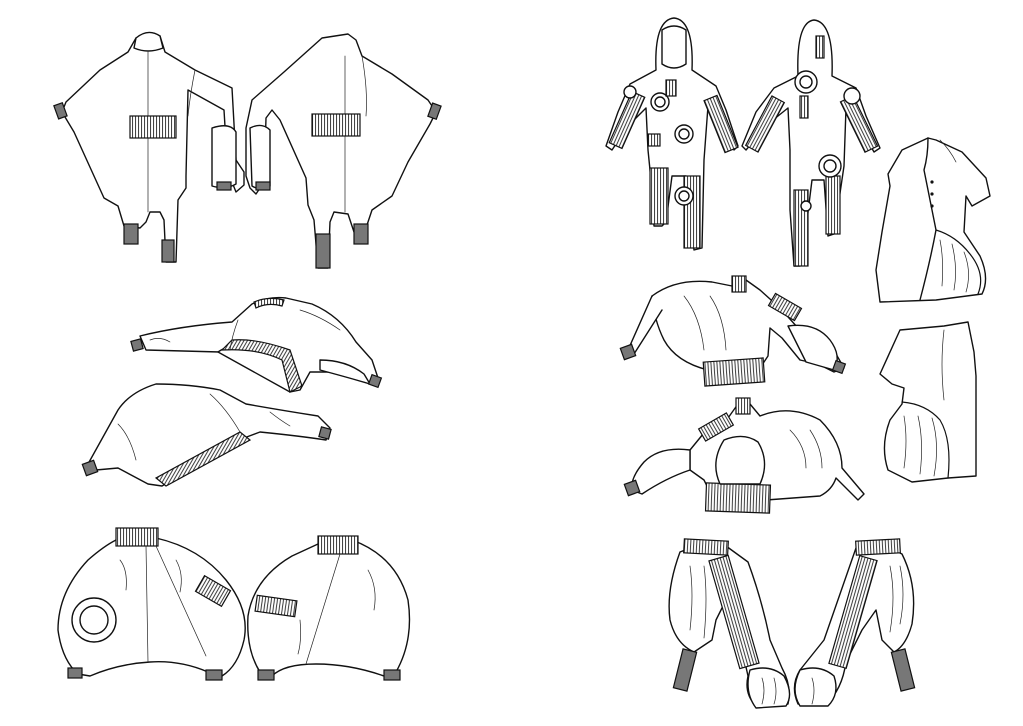  What do you see at coordinates (854, 622) in the screenshot?
I see `balloon-trousers-back-icon` at bounding box center [854, 622].